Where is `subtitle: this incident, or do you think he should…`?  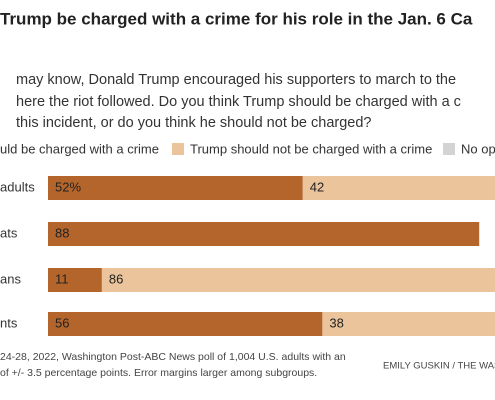
subtitle: this incident, or do you think he should… is located at coordinates (194, 123).